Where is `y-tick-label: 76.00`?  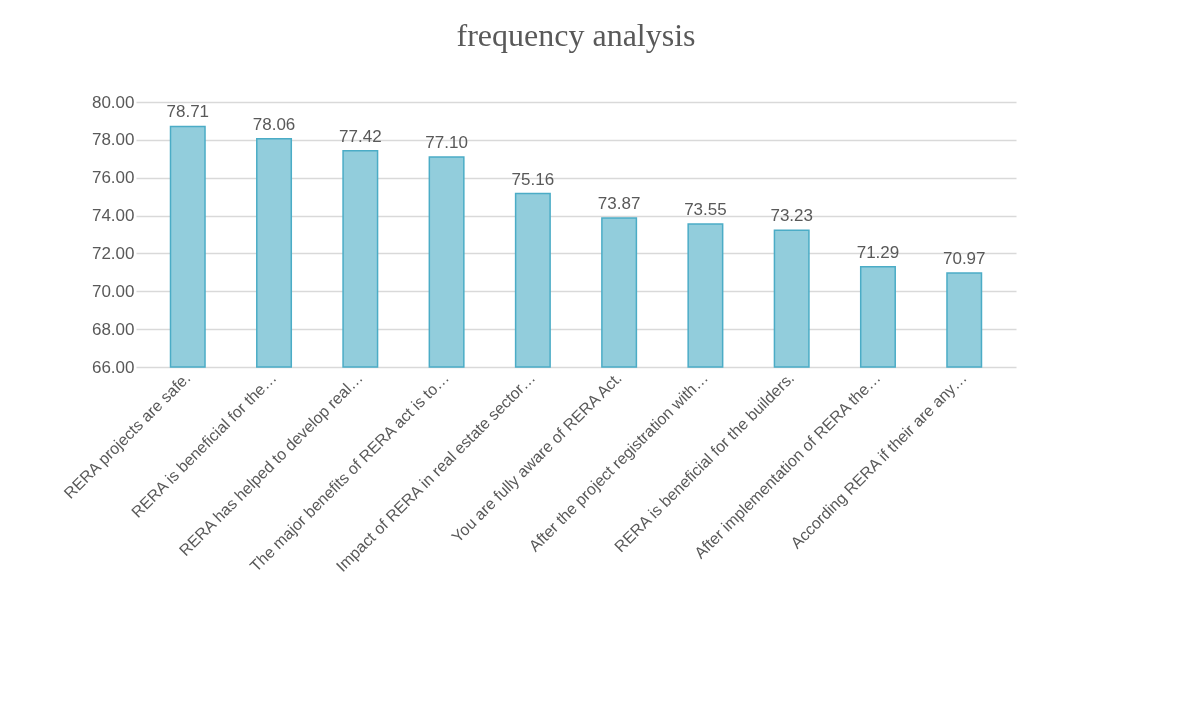 y-tick-label: 76.00 is located at coordinates (113, 178).